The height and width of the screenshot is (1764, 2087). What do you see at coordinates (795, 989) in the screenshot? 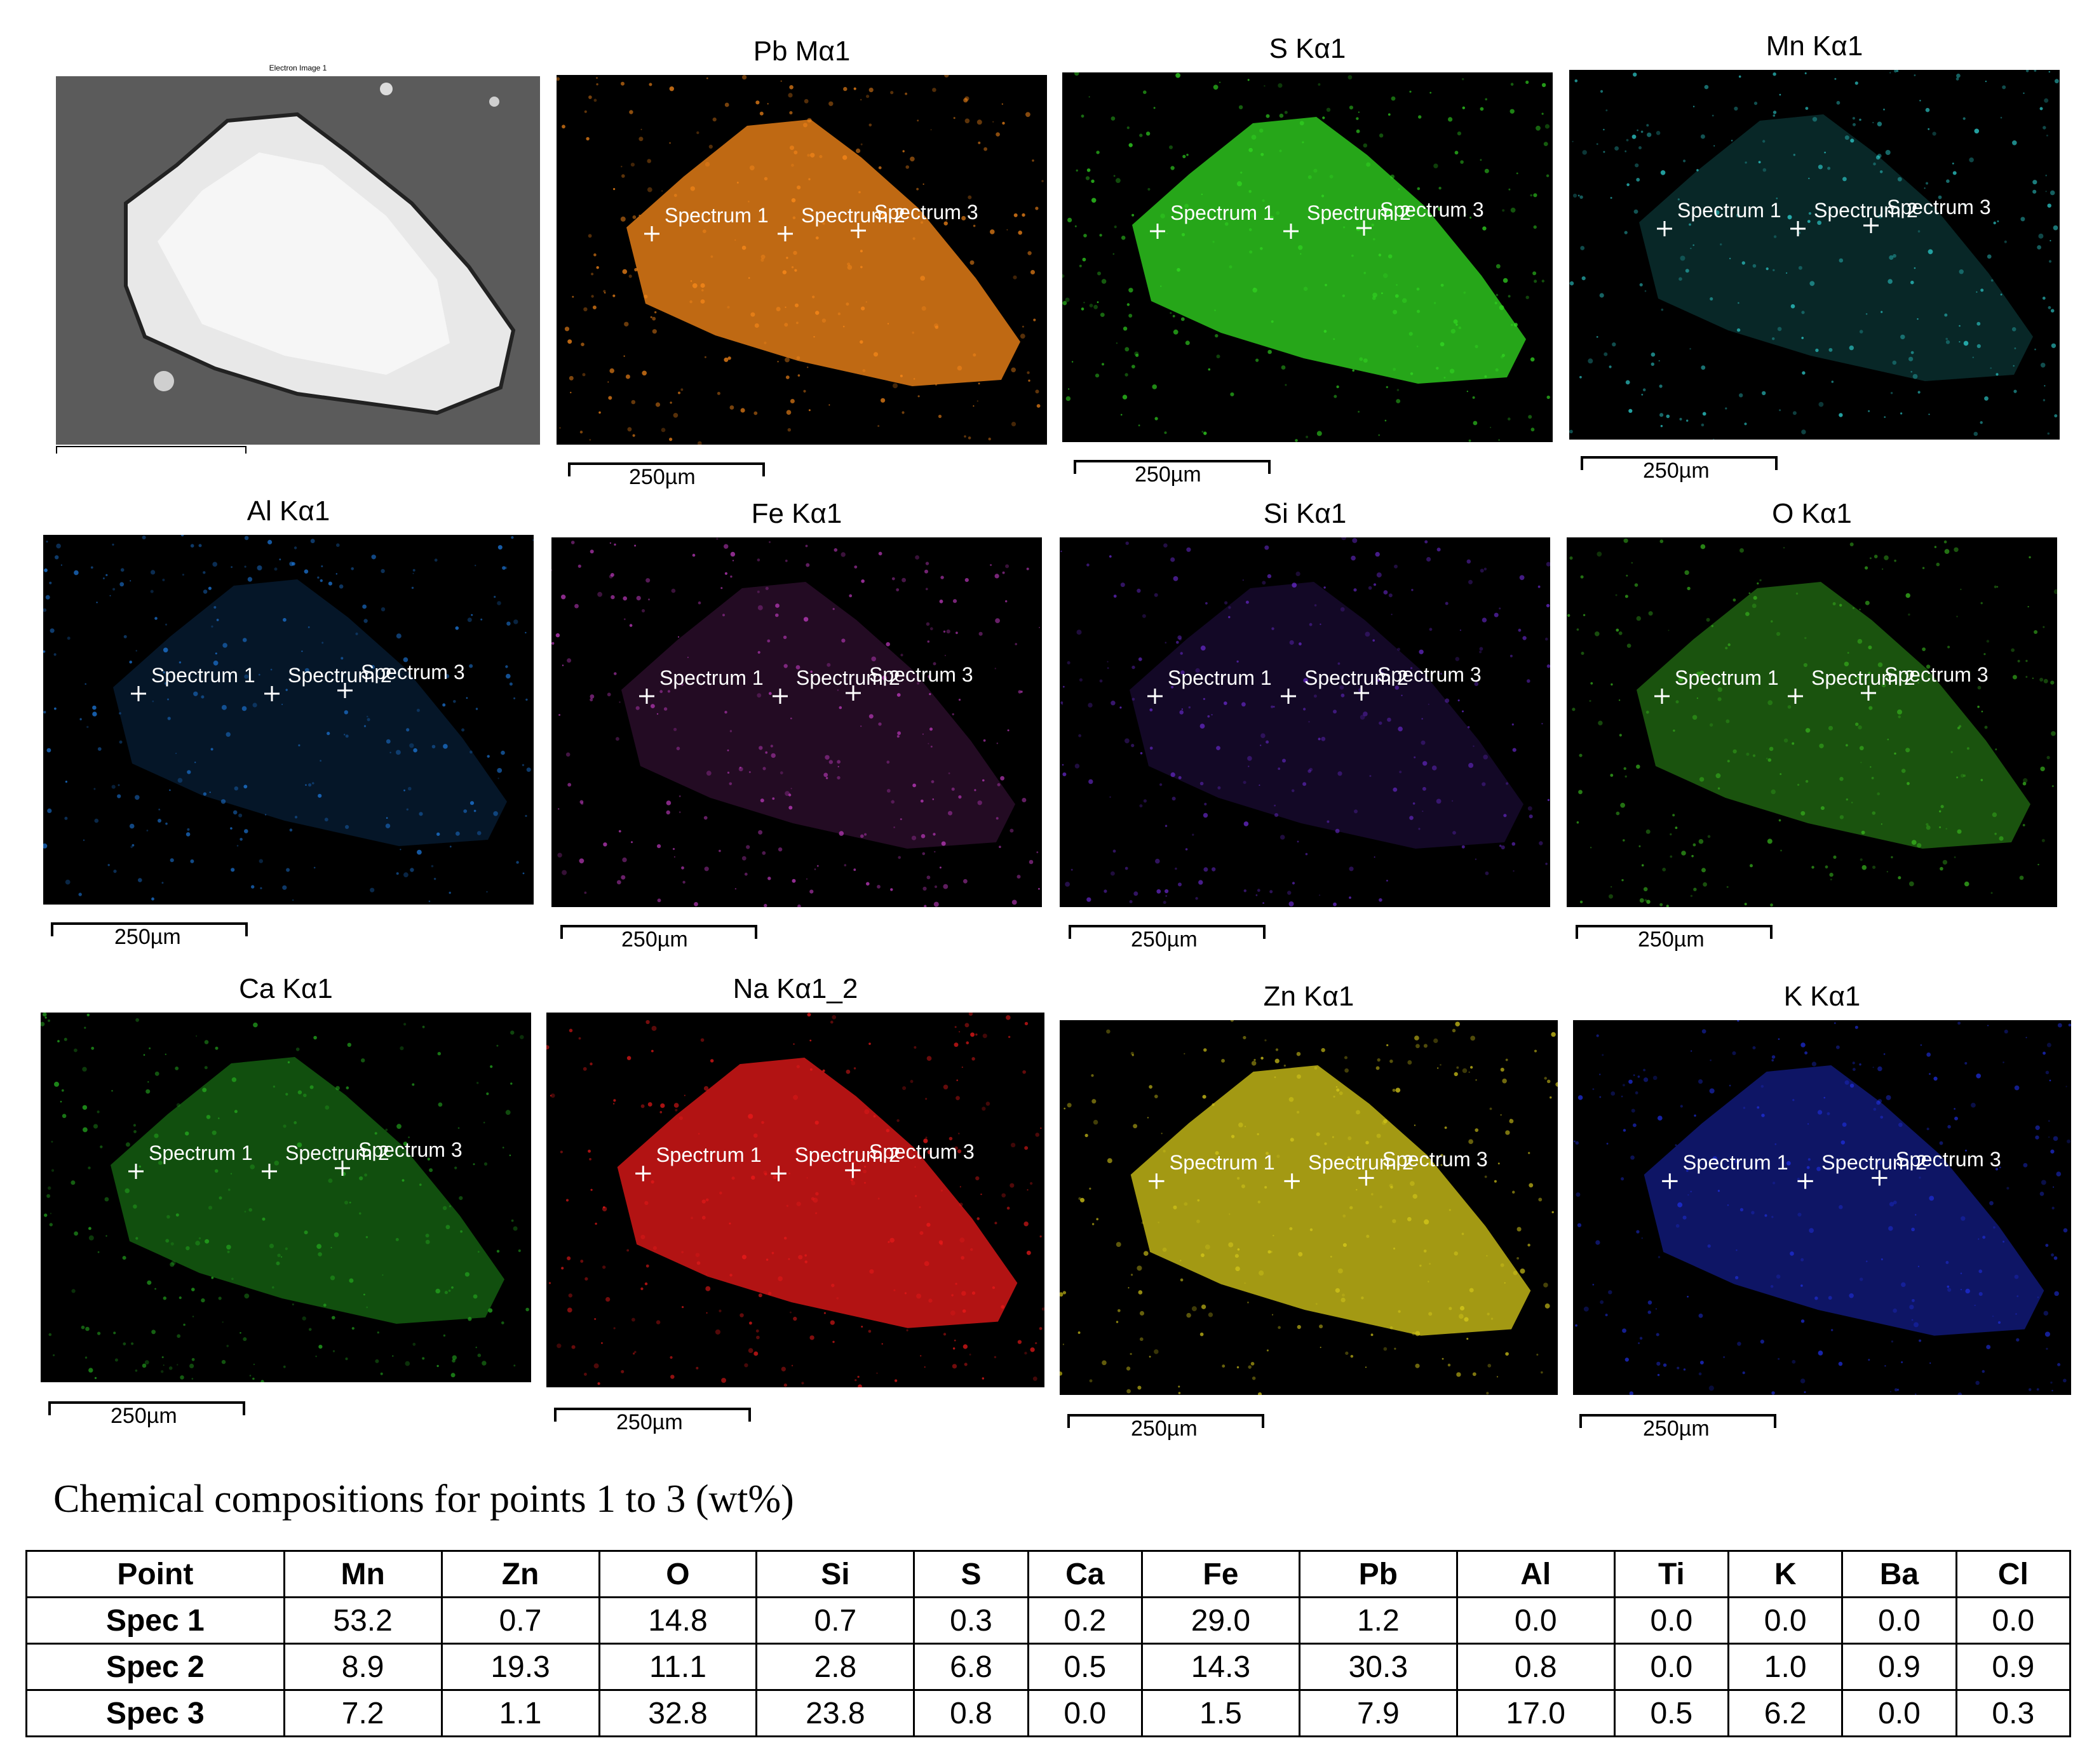
I see `panel-title: Na Kα1_2` at bounding box center [795, 989].